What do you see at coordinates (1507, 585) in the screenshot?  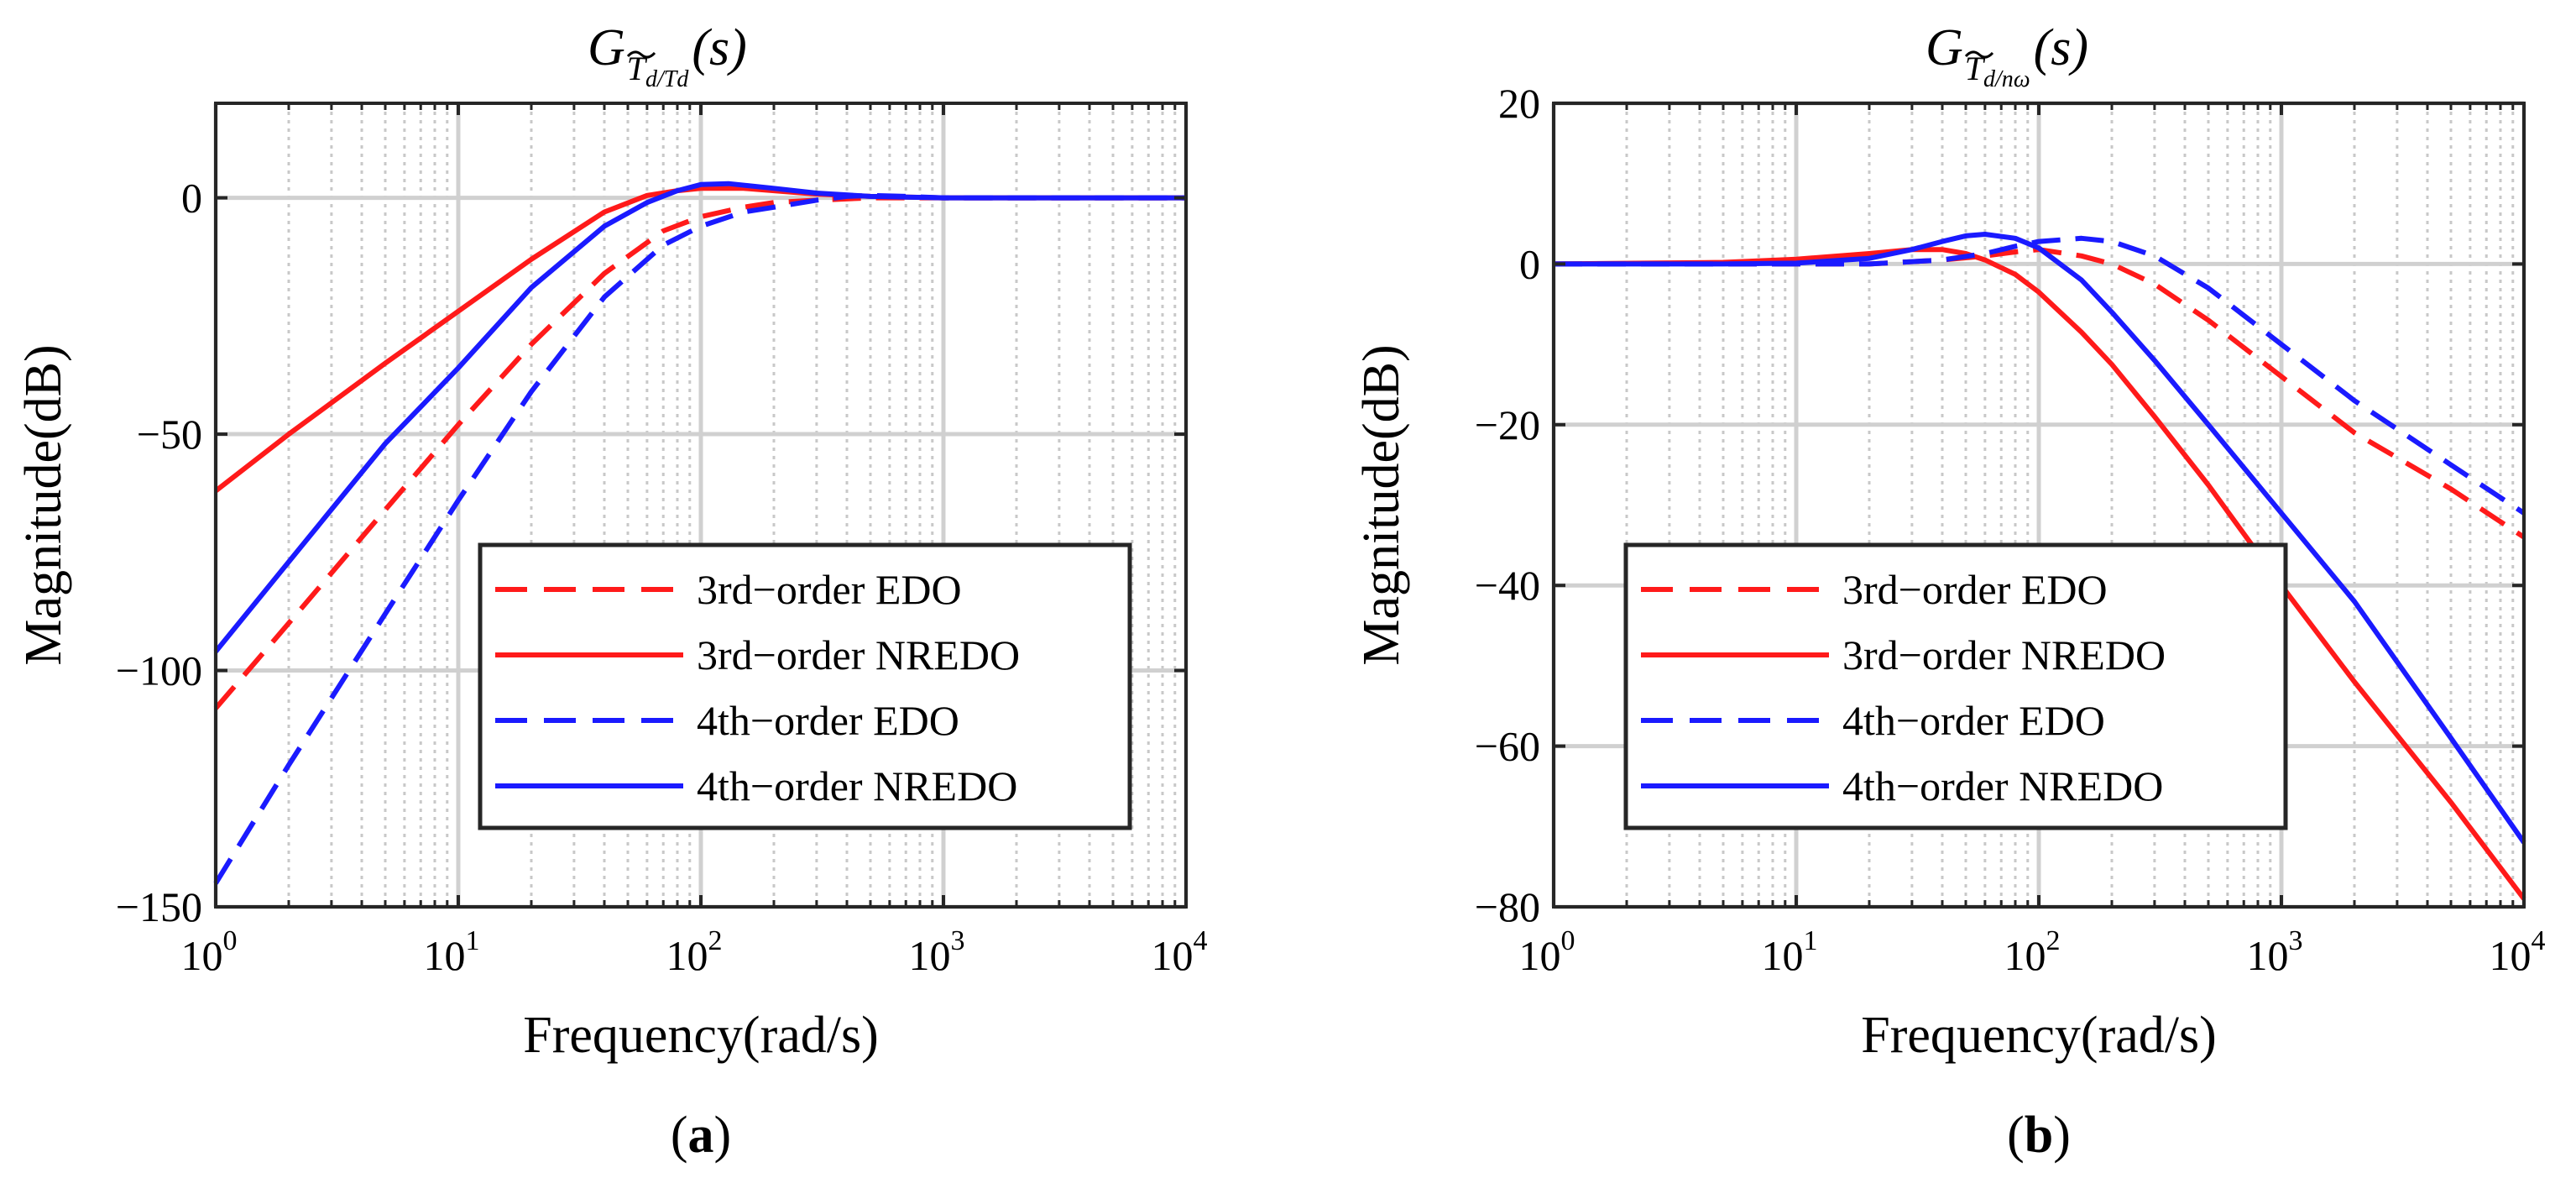 I see `y-tick-label: −40` at bounding box center [1507, 585].